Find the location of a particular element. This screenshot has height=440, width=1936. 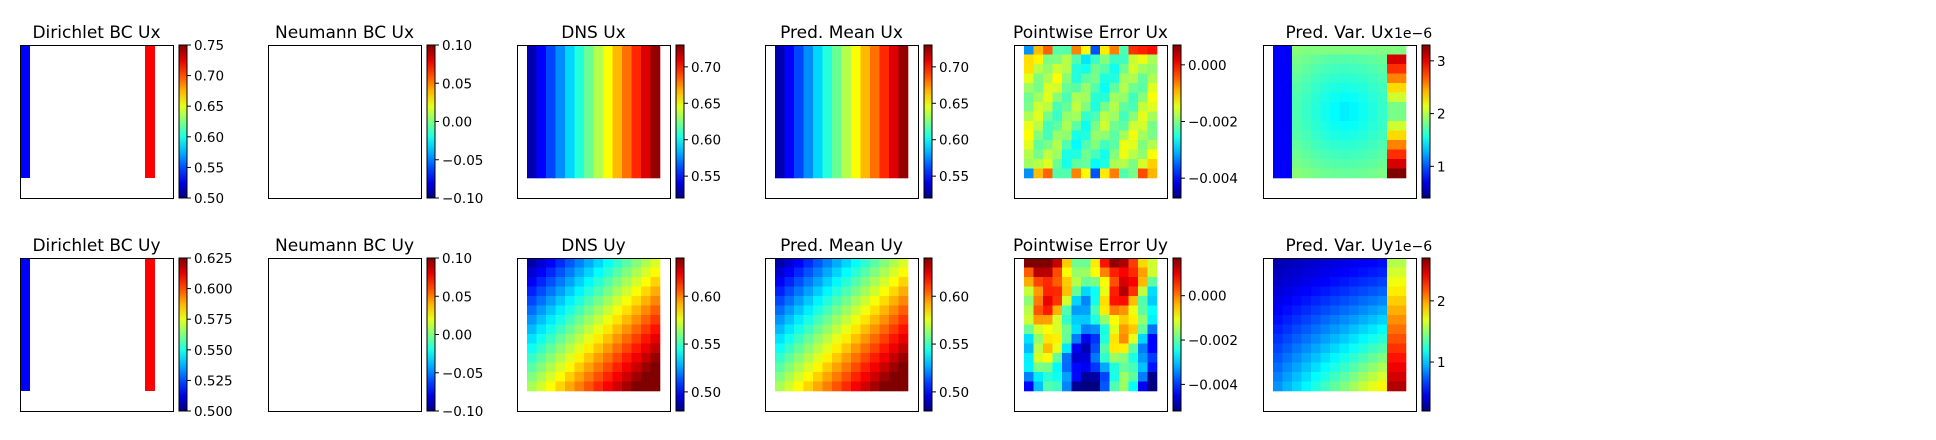

colorbar-tick-label: 0.625 is located at coordinates (213, 259).